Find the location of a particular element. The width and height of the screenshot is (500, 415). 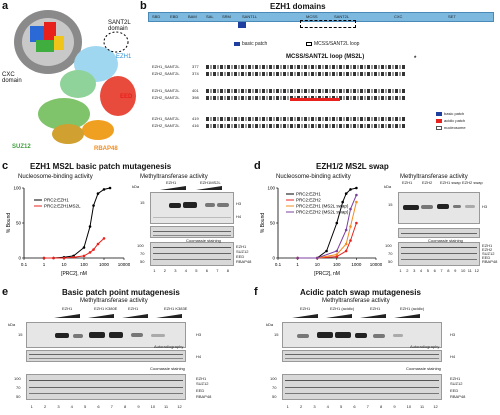

domain-label: BAM is located at coordinates (192, 16).